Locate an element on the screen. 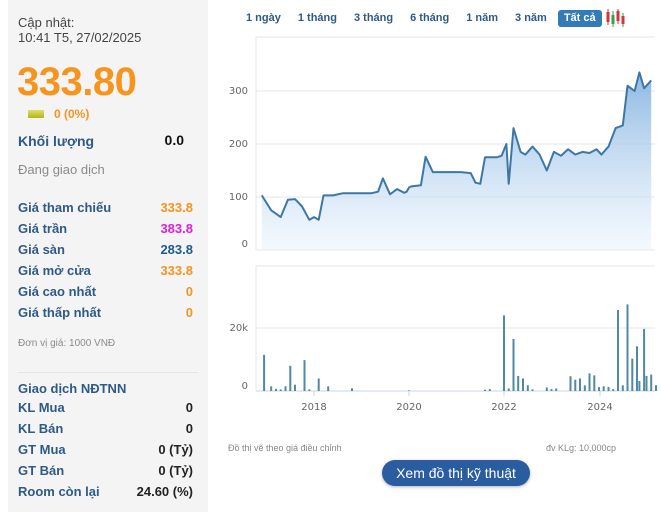  volume-unit-note: đv KLg: 10,000cp is located at coordinates (581, 448).